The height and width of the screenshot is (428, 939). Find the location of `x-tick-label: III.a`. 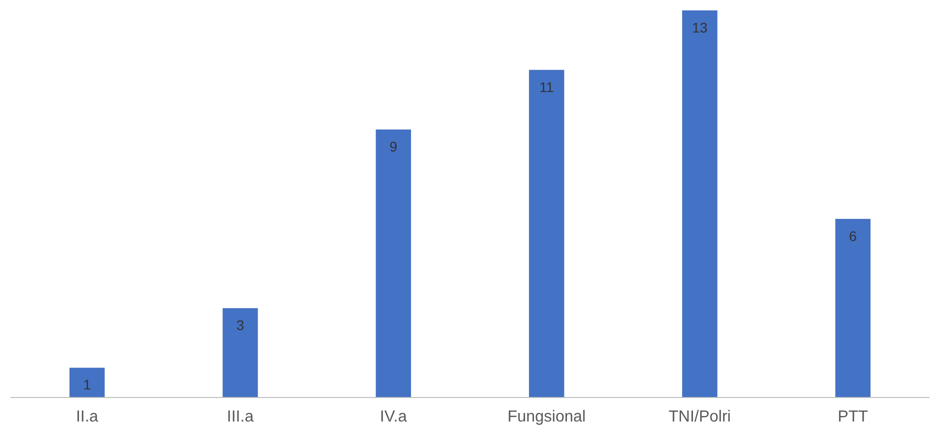

x-tick-label: III.a is located at coordinates (240, 417).